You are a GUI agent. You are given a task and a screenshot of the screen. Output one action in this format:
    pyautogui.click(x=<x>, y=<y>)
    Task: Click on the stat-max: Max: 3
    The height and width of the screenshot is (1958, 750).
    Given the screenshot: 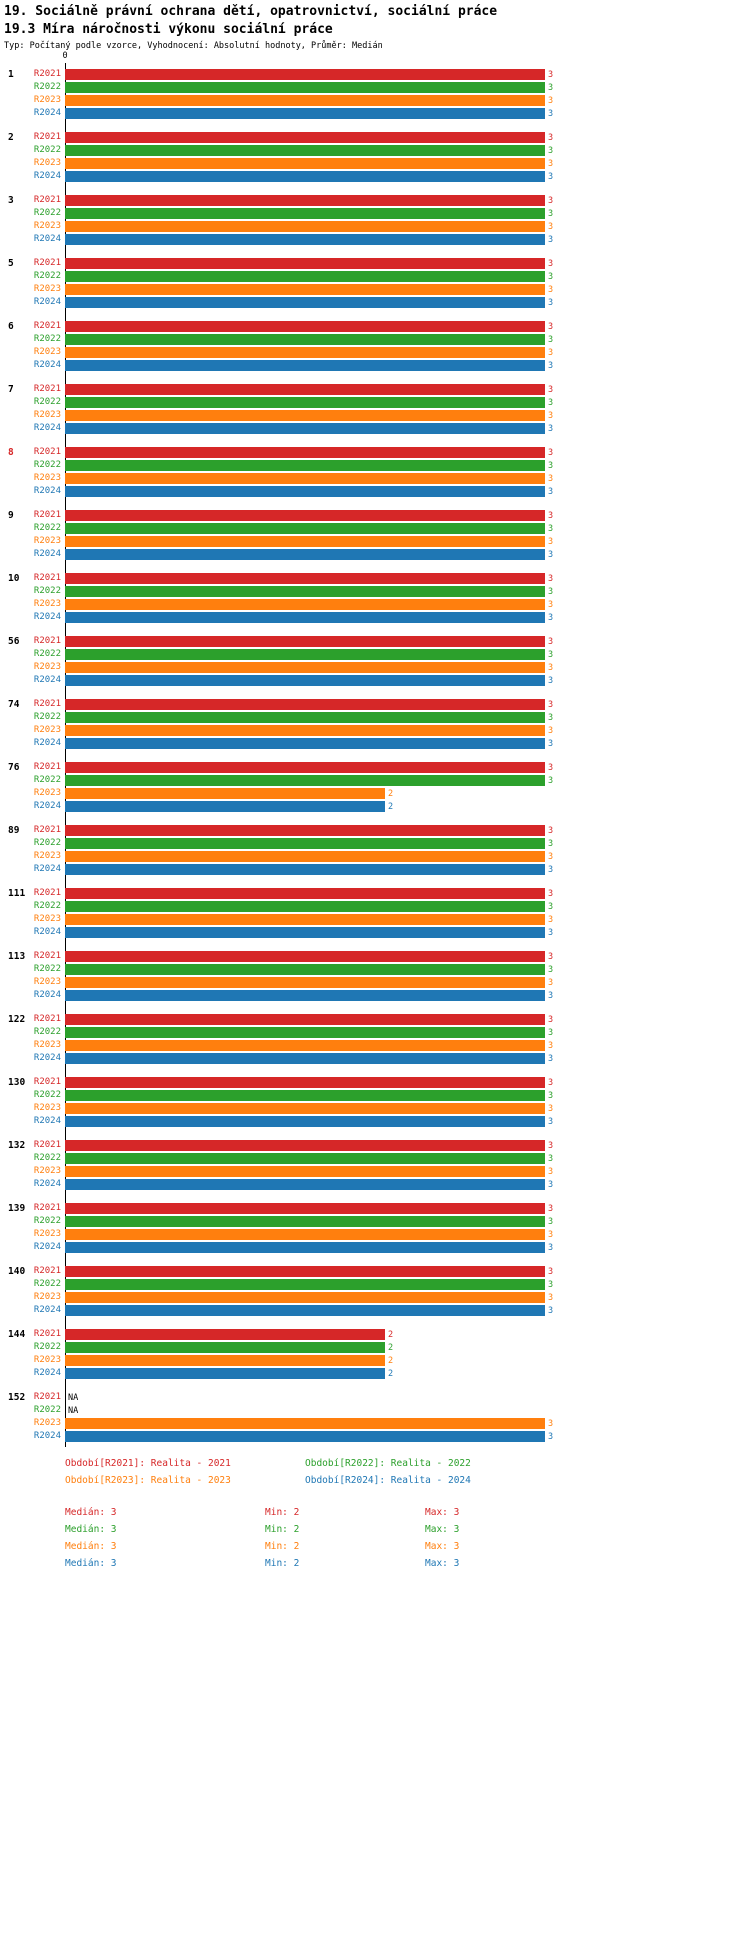 What is the action you would take?
    pyautogui.click(x=442, y=1529)
    